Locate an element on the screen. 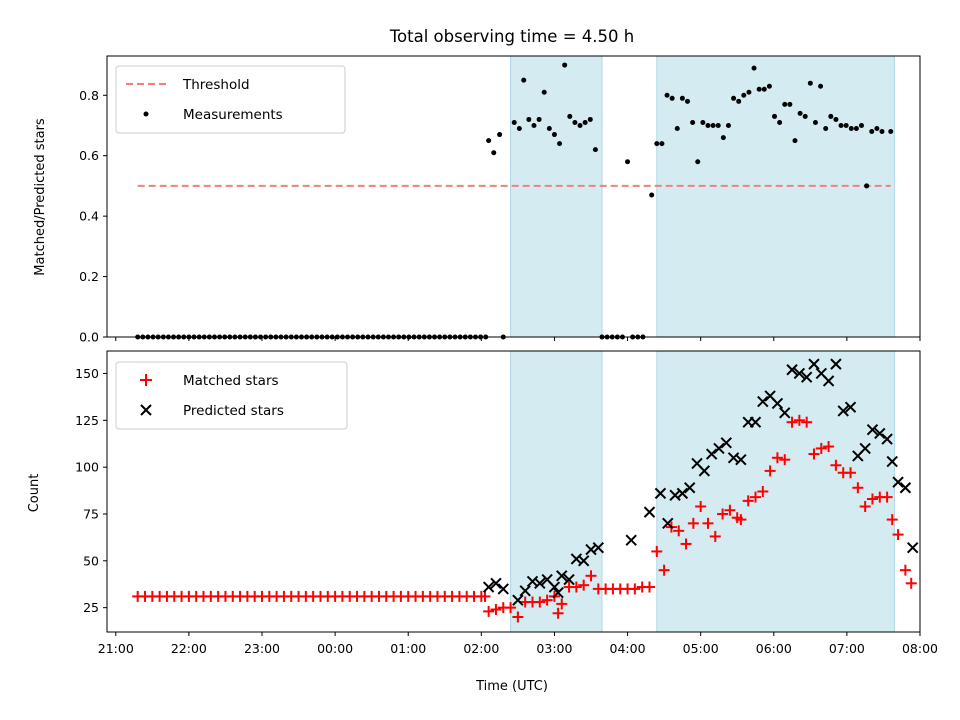  x-tick-label: 08:00 is located at coordinates (920, 648).